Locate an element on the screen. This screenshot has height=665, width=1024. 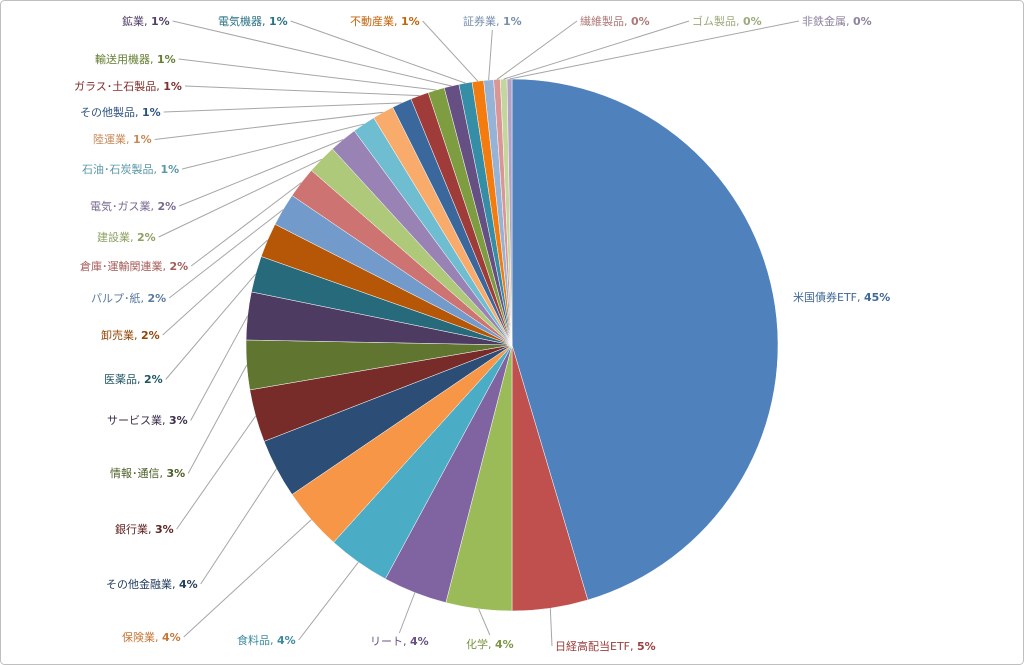
data-label: 銀行業, 3% is located at coordinates (144, 529).